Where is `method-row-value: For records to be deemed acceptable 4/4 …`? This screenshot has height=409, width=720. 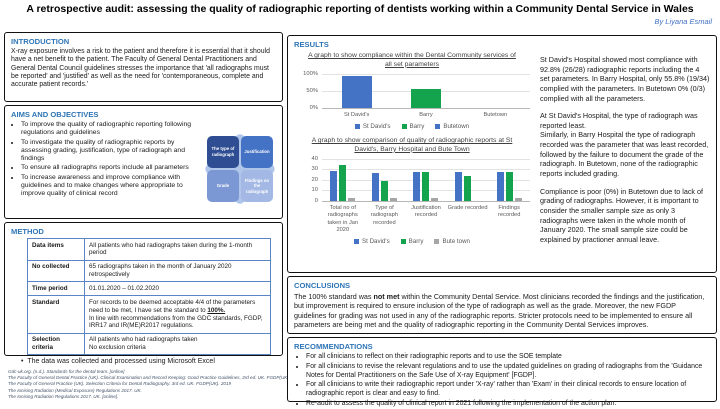 method-row-value: For records to be deemed acceptable 4/4 … is located at coordinates (177, 314).